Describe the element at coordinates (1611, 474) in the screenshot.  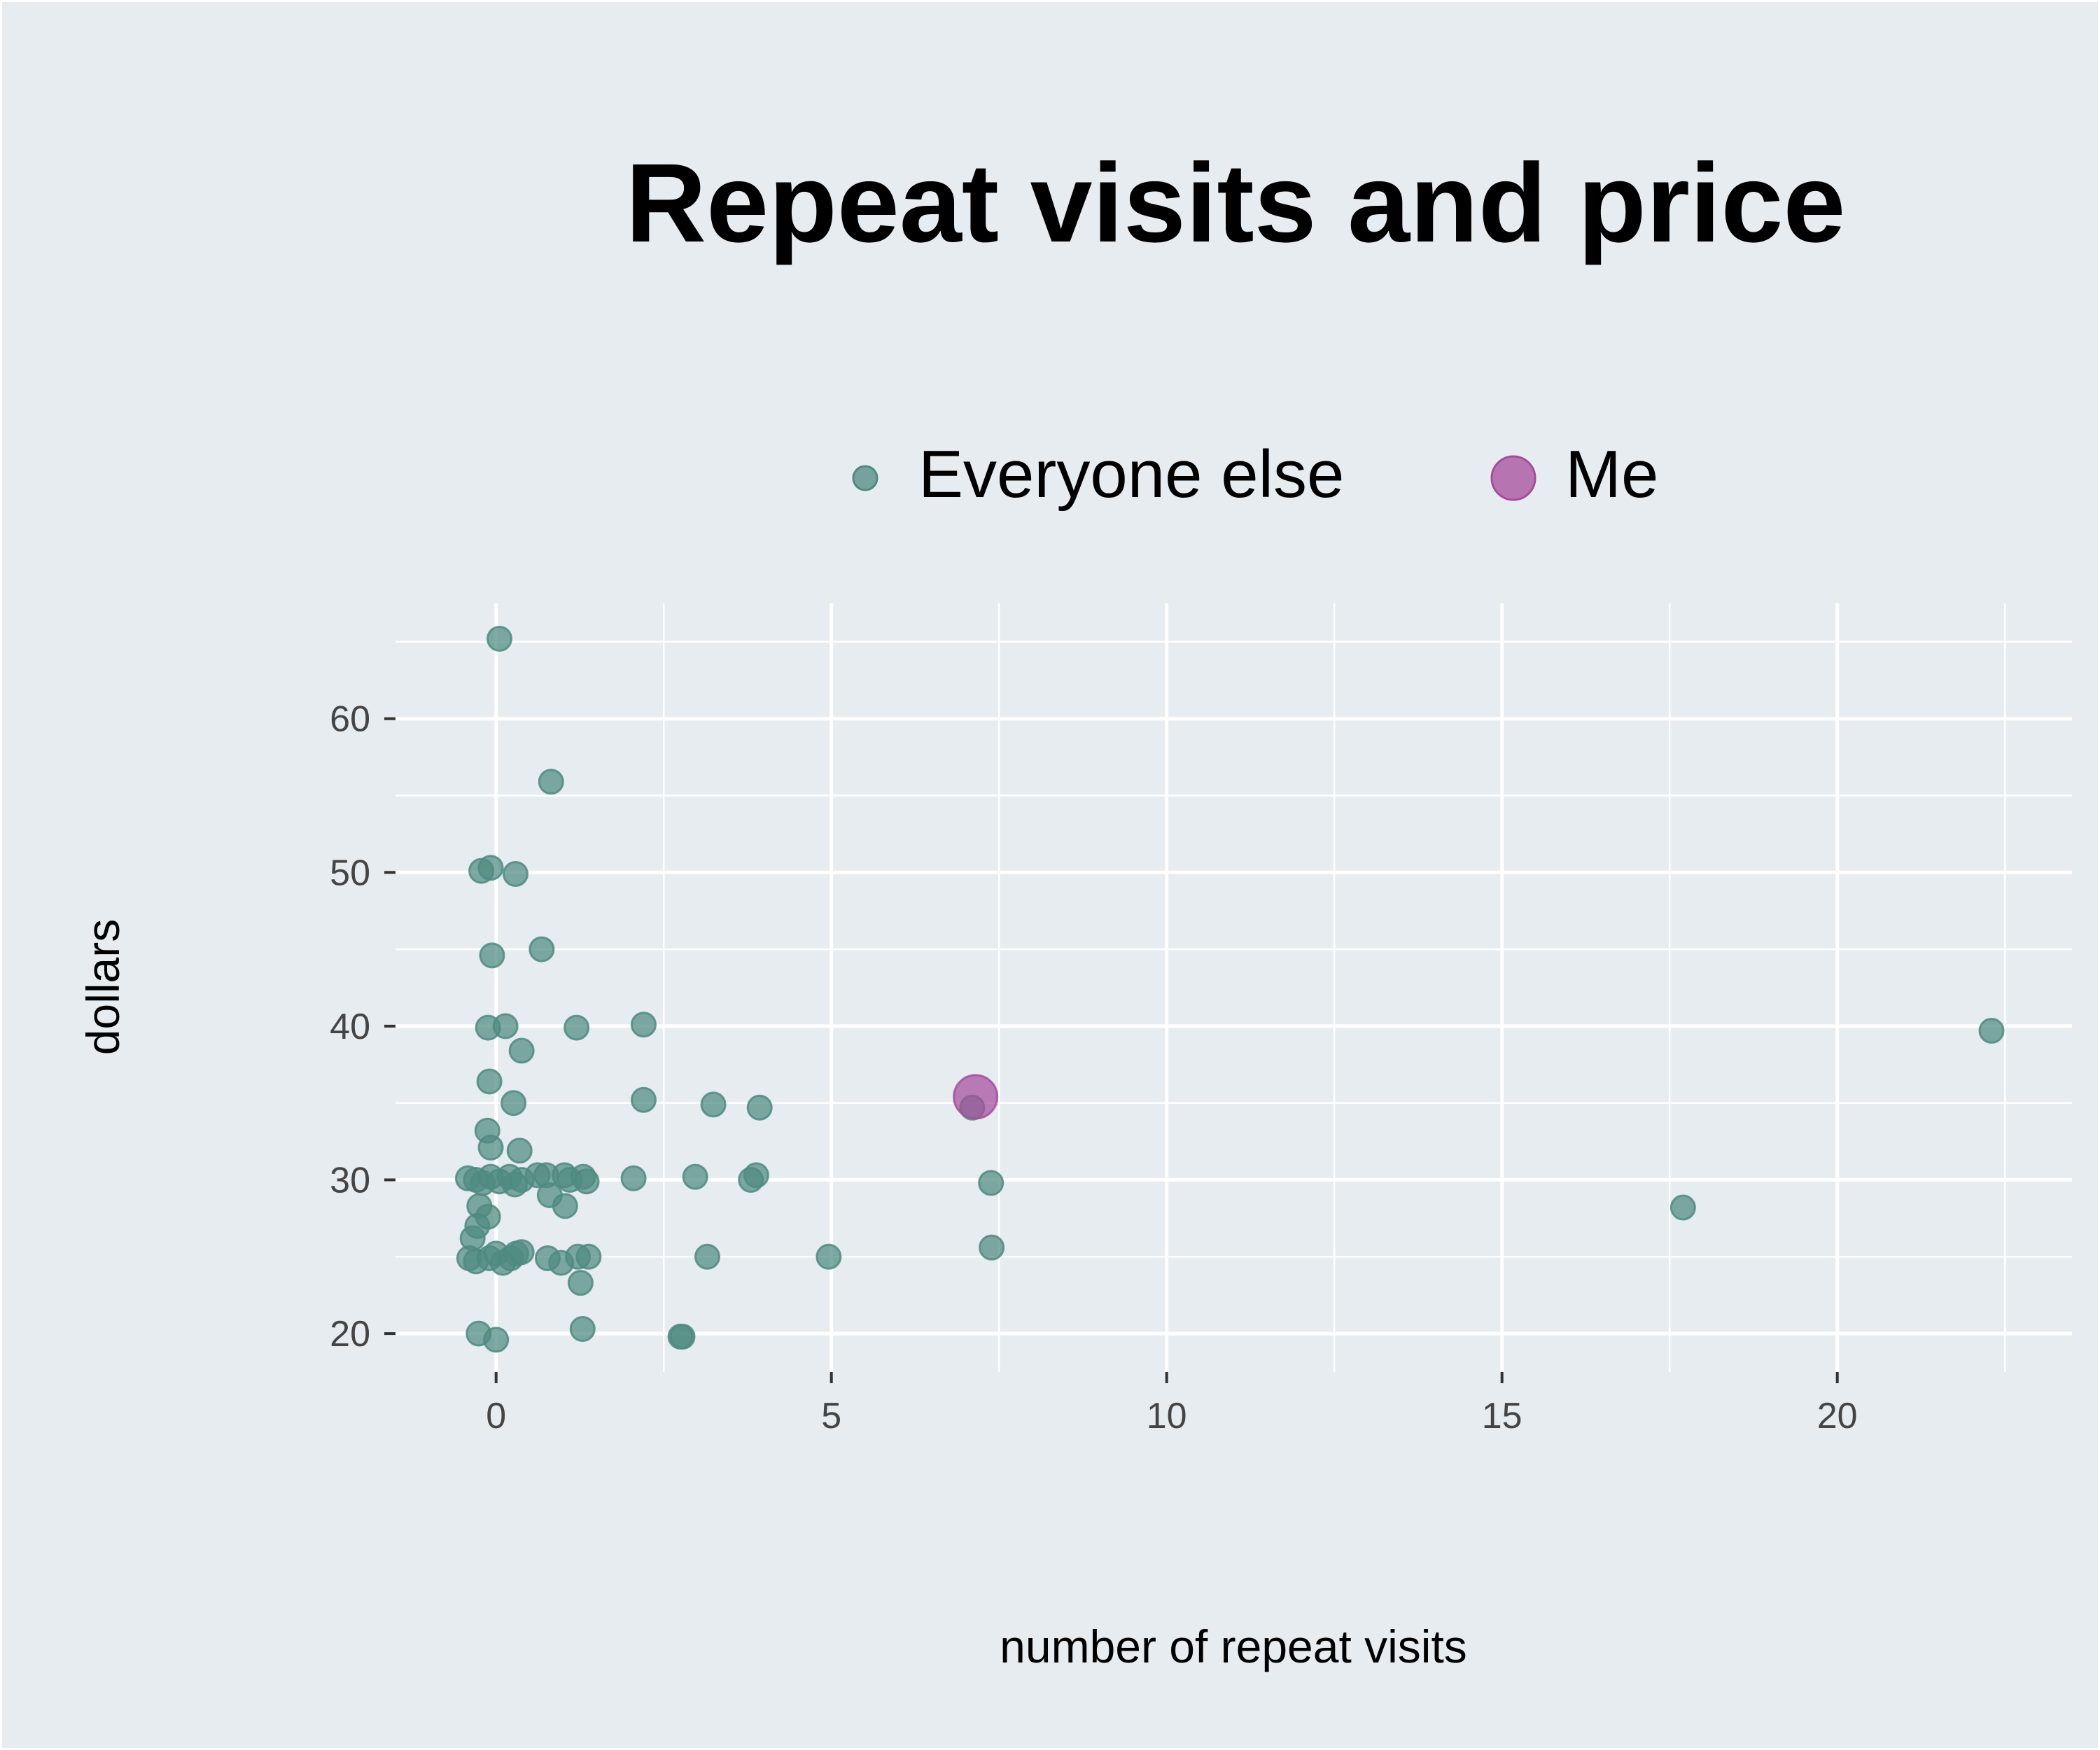
I see `legend-label-me: Me` at that location.